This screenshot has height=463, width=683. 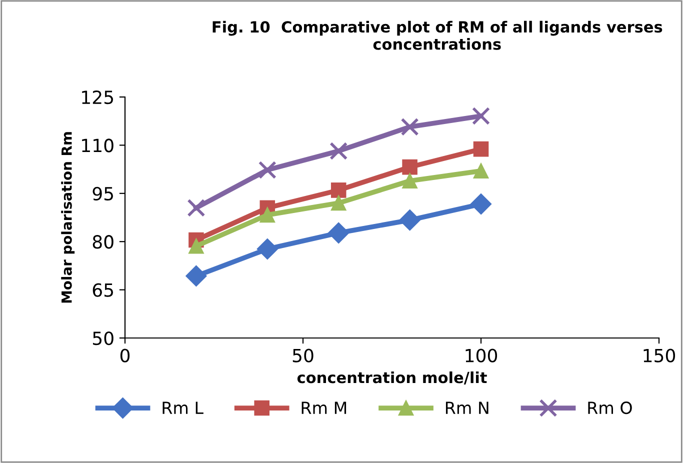 I want to click on chart-title: Fig. 10 Comparative plot of RM of all ligands verses concentrations, so click(x=437, y=35).